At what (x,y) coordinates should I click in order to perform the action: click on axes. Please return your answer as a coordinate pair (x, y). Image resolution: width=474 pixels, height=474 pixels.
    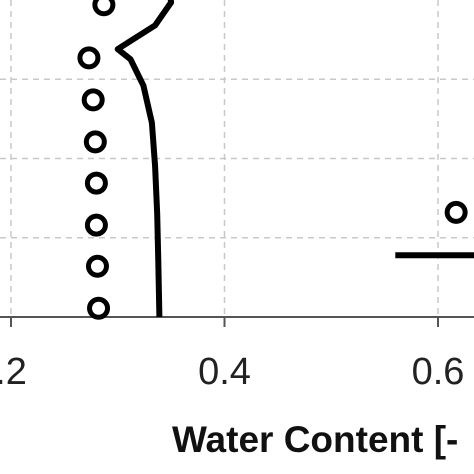
    Looking at the image, I should click on (237, 321).